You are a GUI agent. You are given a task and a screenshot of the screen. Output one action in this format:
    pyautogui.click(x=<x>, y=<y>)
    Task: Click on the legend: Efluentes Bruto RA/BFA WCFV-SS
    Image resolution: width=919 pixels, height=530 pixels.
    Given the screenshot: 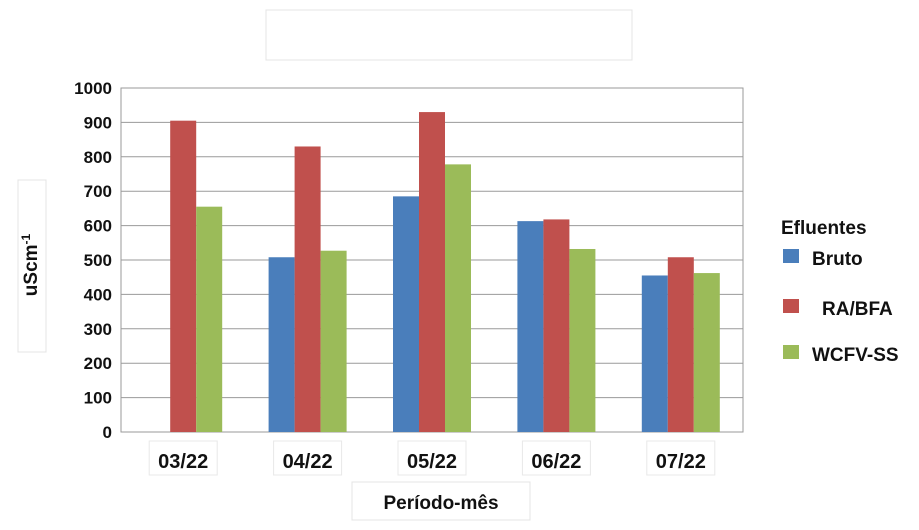 What is the action you would take?
    pyautogui.click(x=840, y=292)
    